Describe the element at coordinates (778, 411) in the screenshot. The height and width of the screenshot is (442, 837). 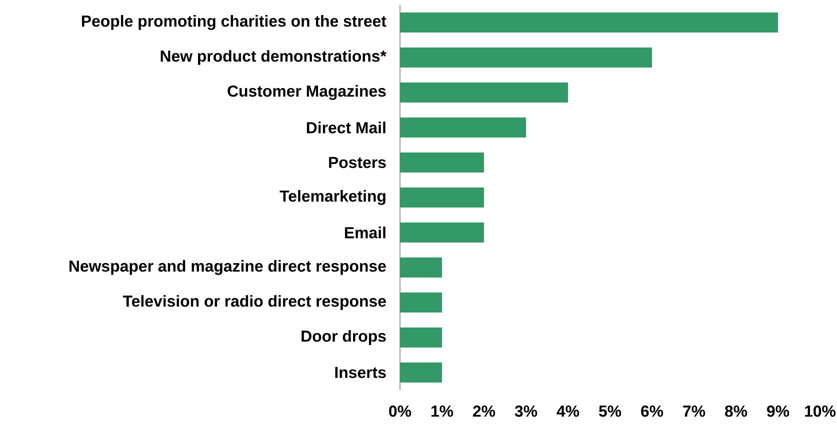
I see `x-tick-label: 9%` at that location.